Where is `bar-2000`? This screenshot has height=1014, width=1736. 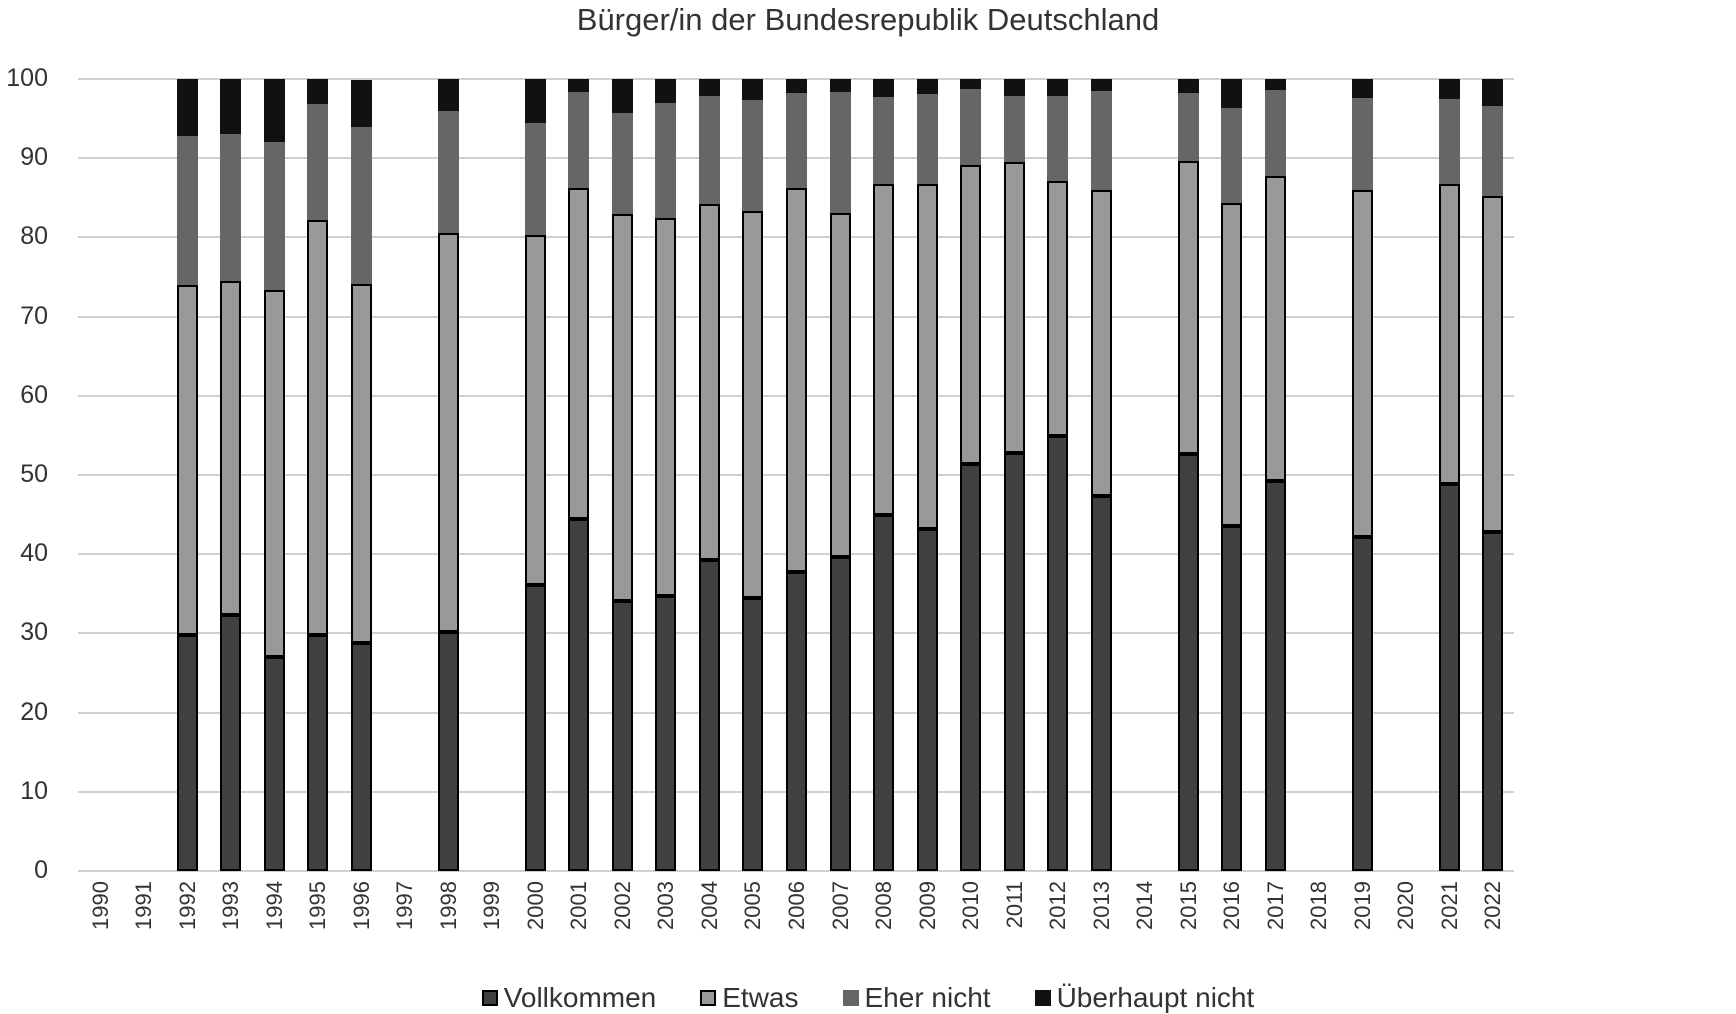 bar-2000 is located at coordinates (535, 475).